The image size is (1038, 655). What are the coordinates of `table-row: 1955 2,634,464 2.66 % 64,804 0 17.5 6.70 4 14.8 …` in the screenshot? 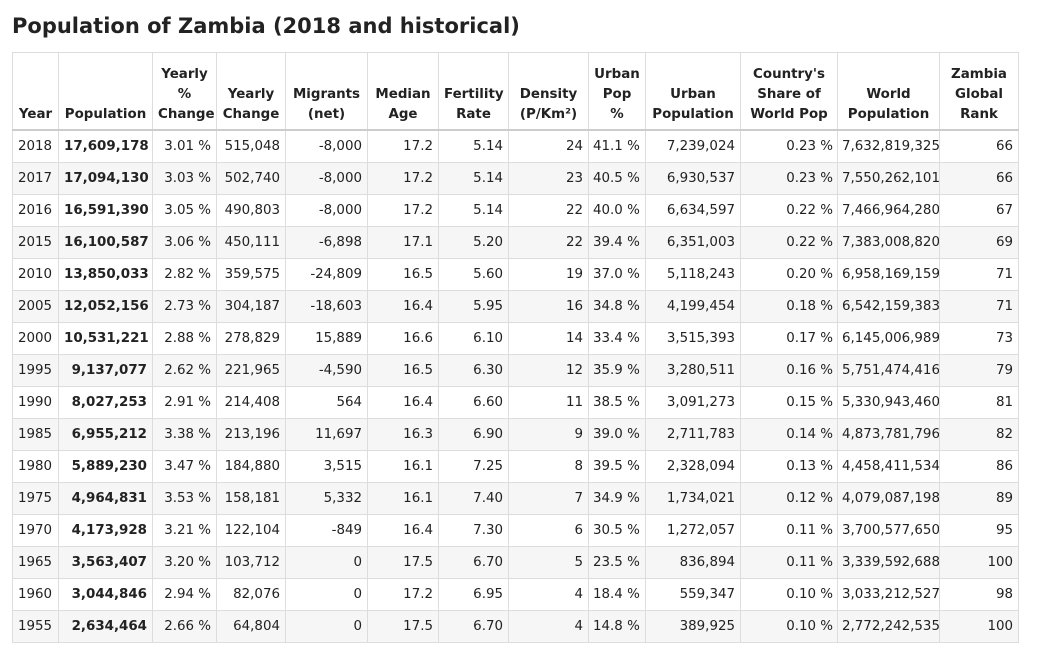 It's located at (515, 626).